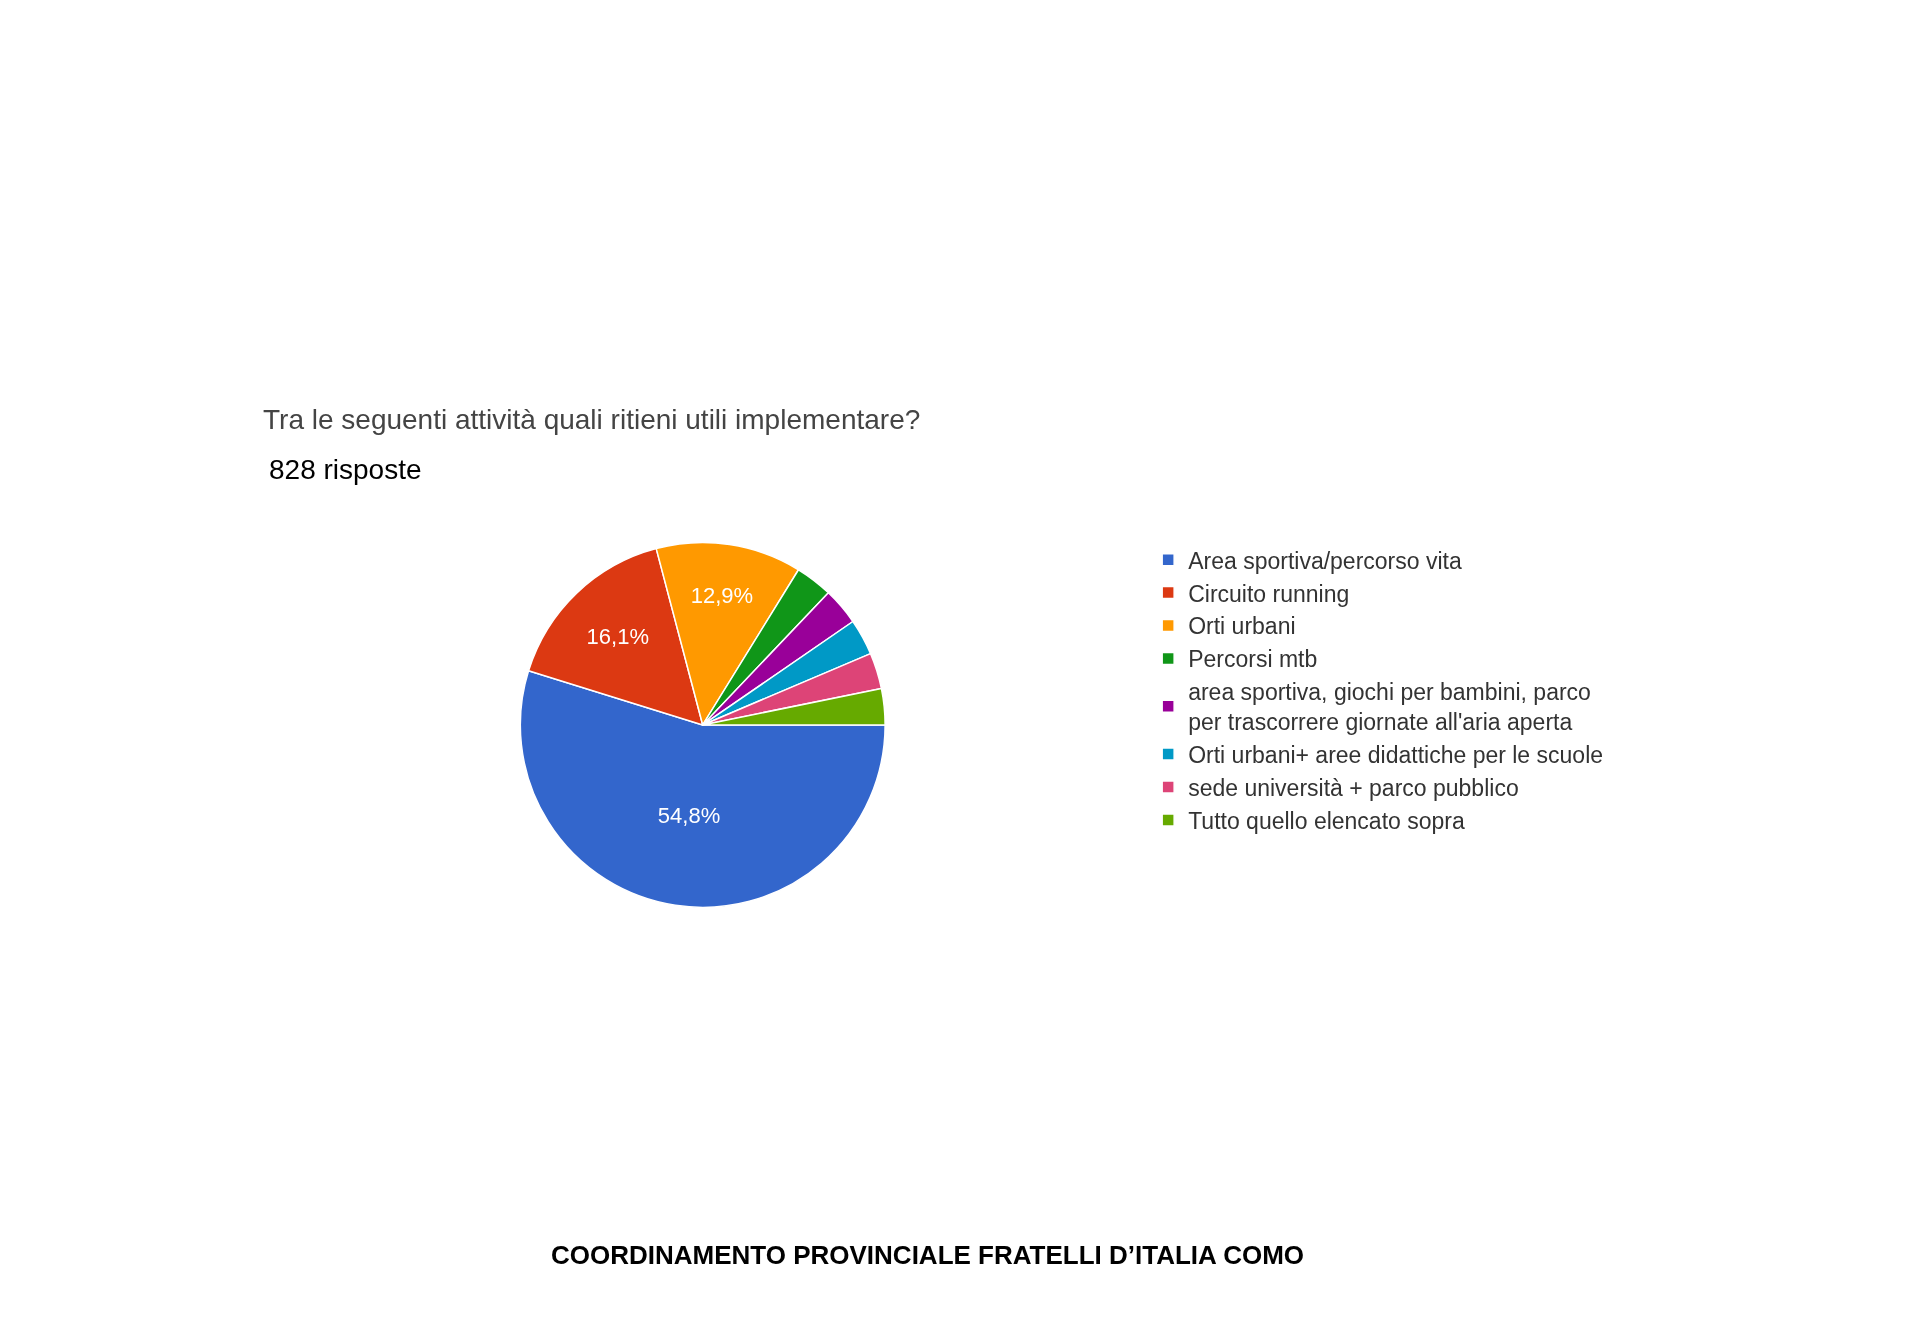 The height and width of the screenshot is (1329, 1920). What do you see at coordinates (1269, 593) in the screenshot?
I see `legend-label: Circuito running` at bounding box center [1269, 593].